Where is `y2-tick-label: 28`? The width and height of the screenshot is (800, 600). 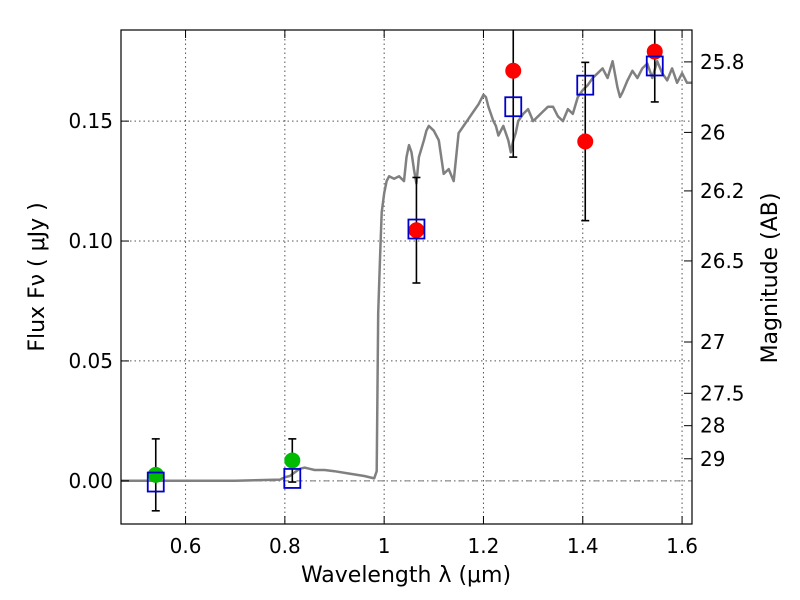
y2-tick-label: 28 is located at coordinates (712, 426).